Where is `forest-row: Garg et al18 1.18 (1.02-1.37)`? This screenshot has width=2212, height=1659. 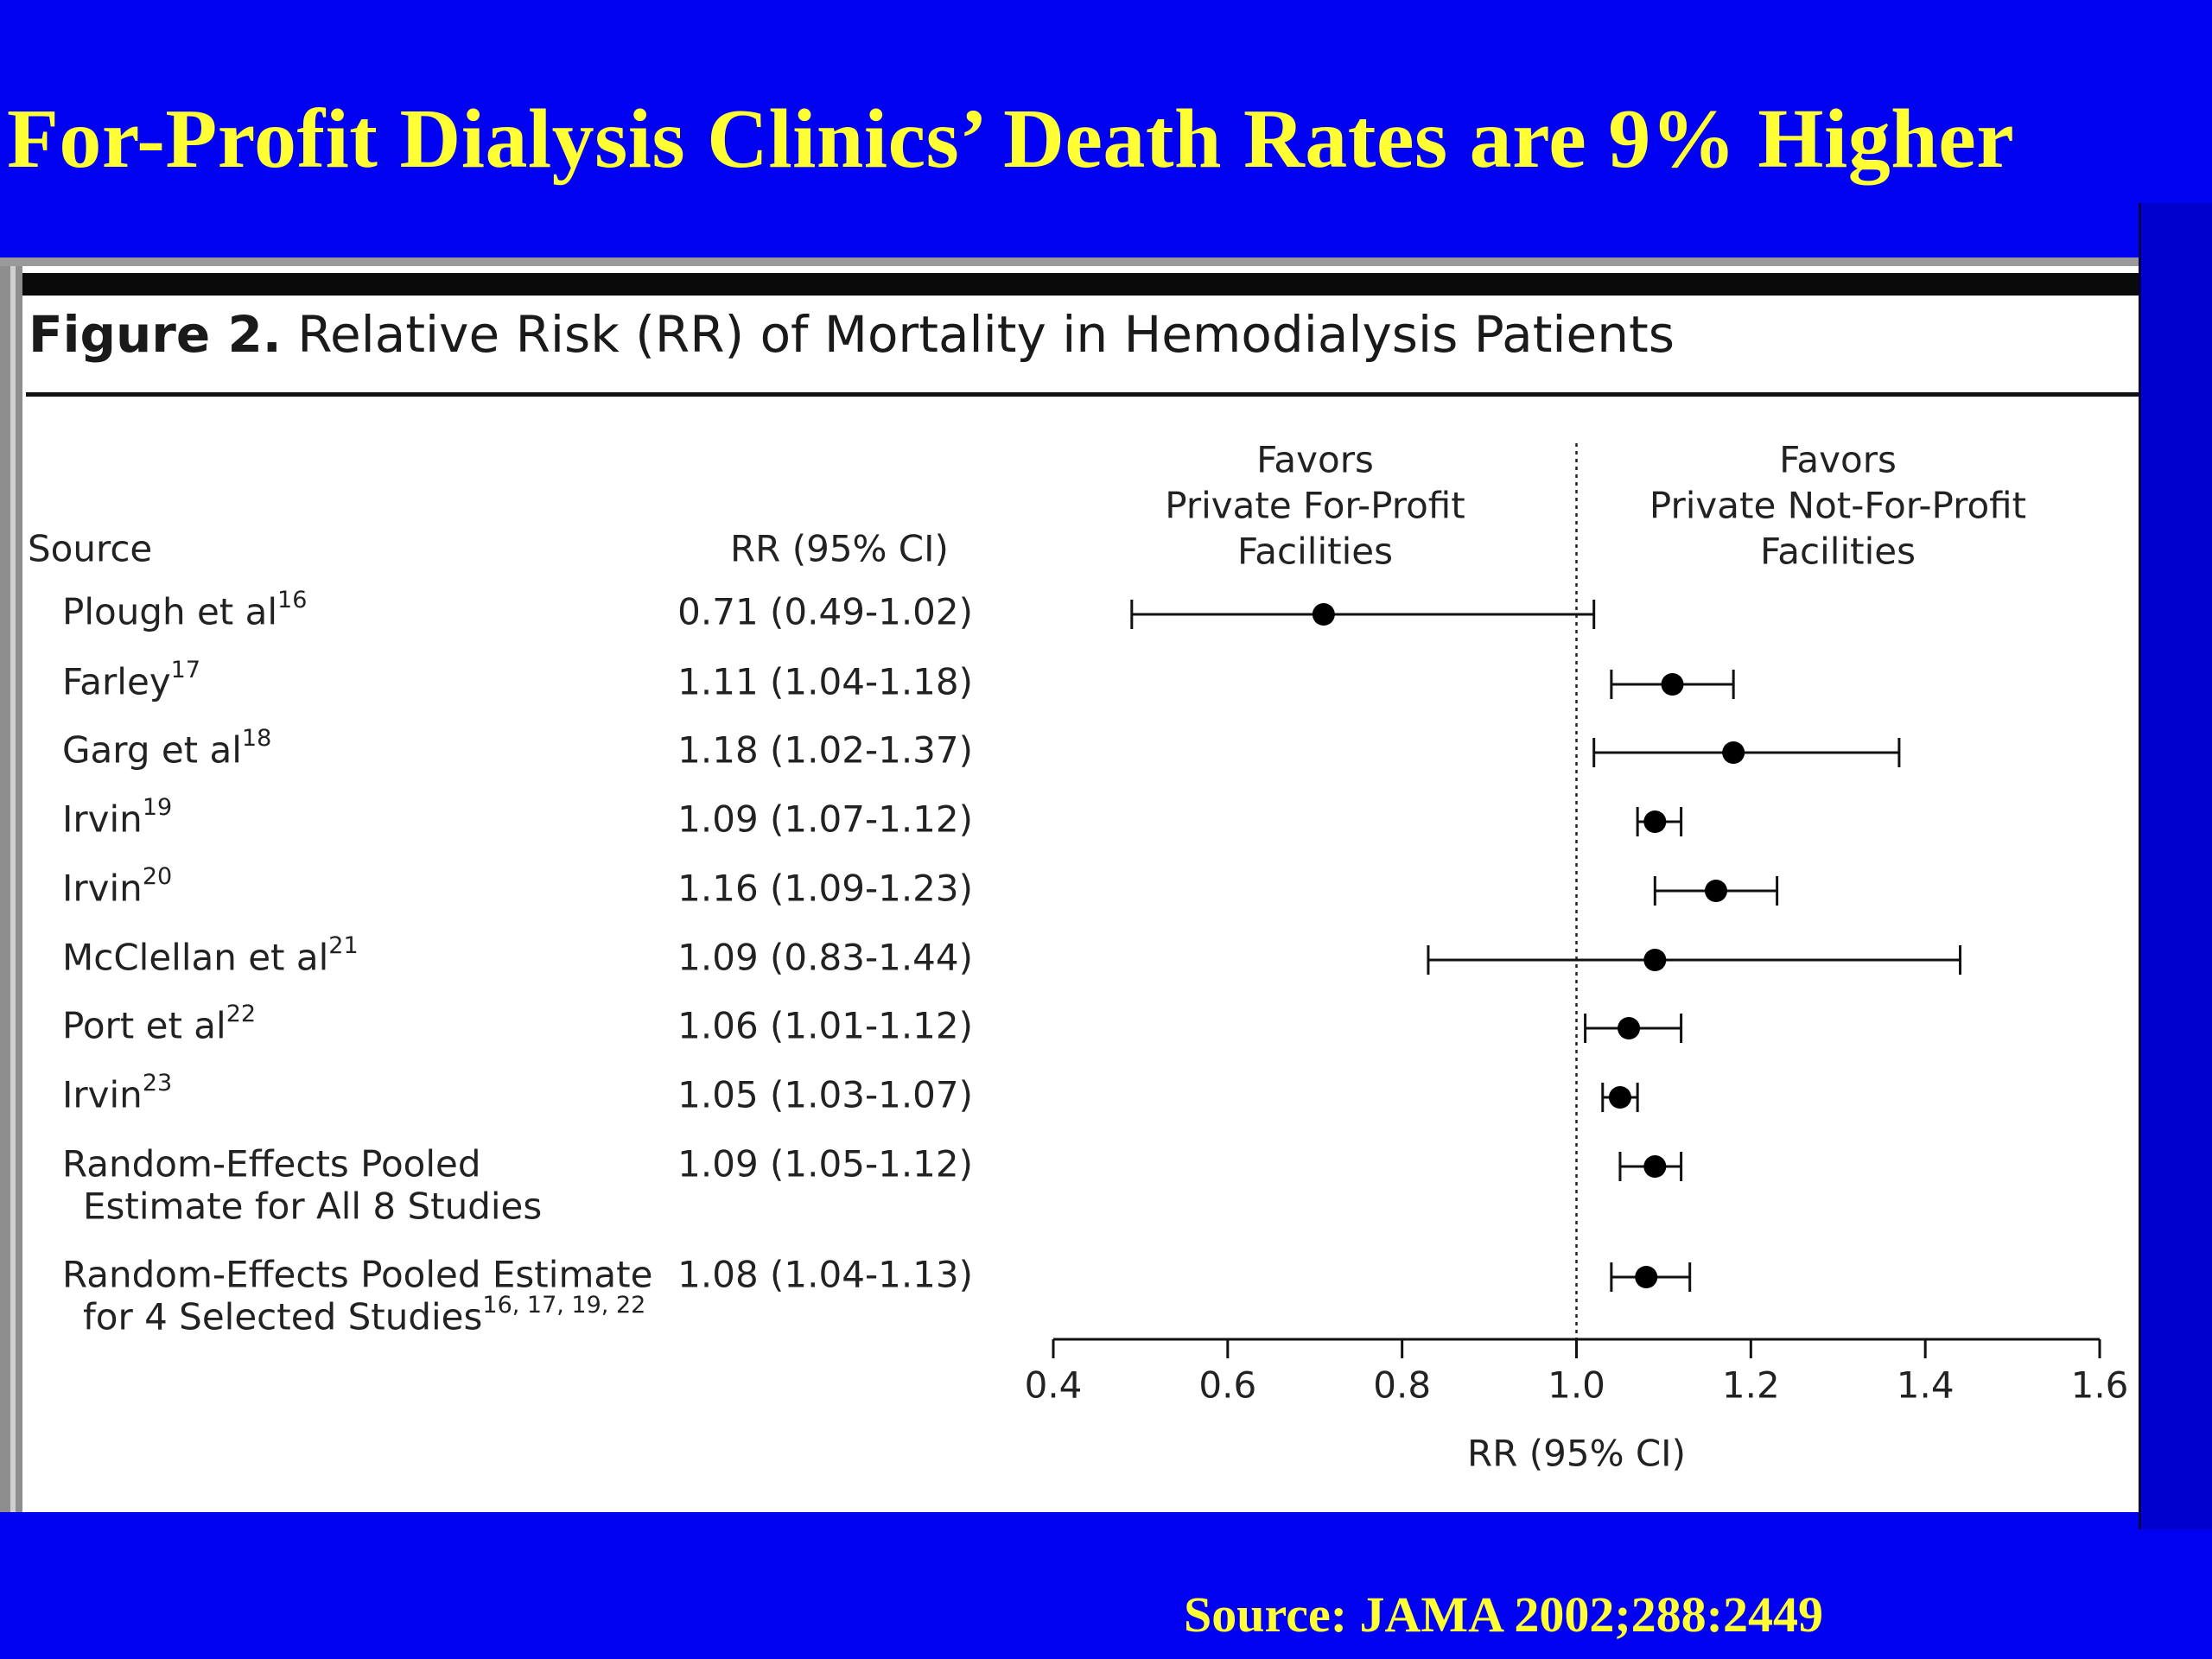 forest-row: Garg et al18 1.18 (1.02-1.37) is located at coordinates (982, 748).